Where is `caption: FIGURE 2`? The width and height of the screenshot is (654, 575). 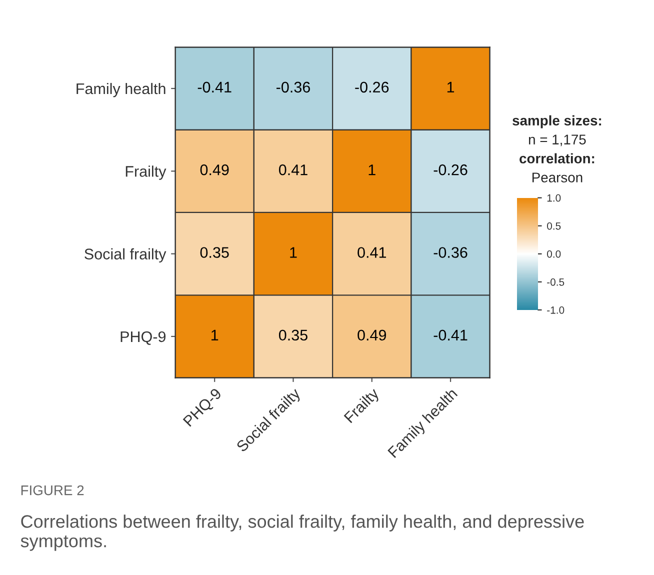
caption: FIGURE 2 is located at coordinates (52, 490).